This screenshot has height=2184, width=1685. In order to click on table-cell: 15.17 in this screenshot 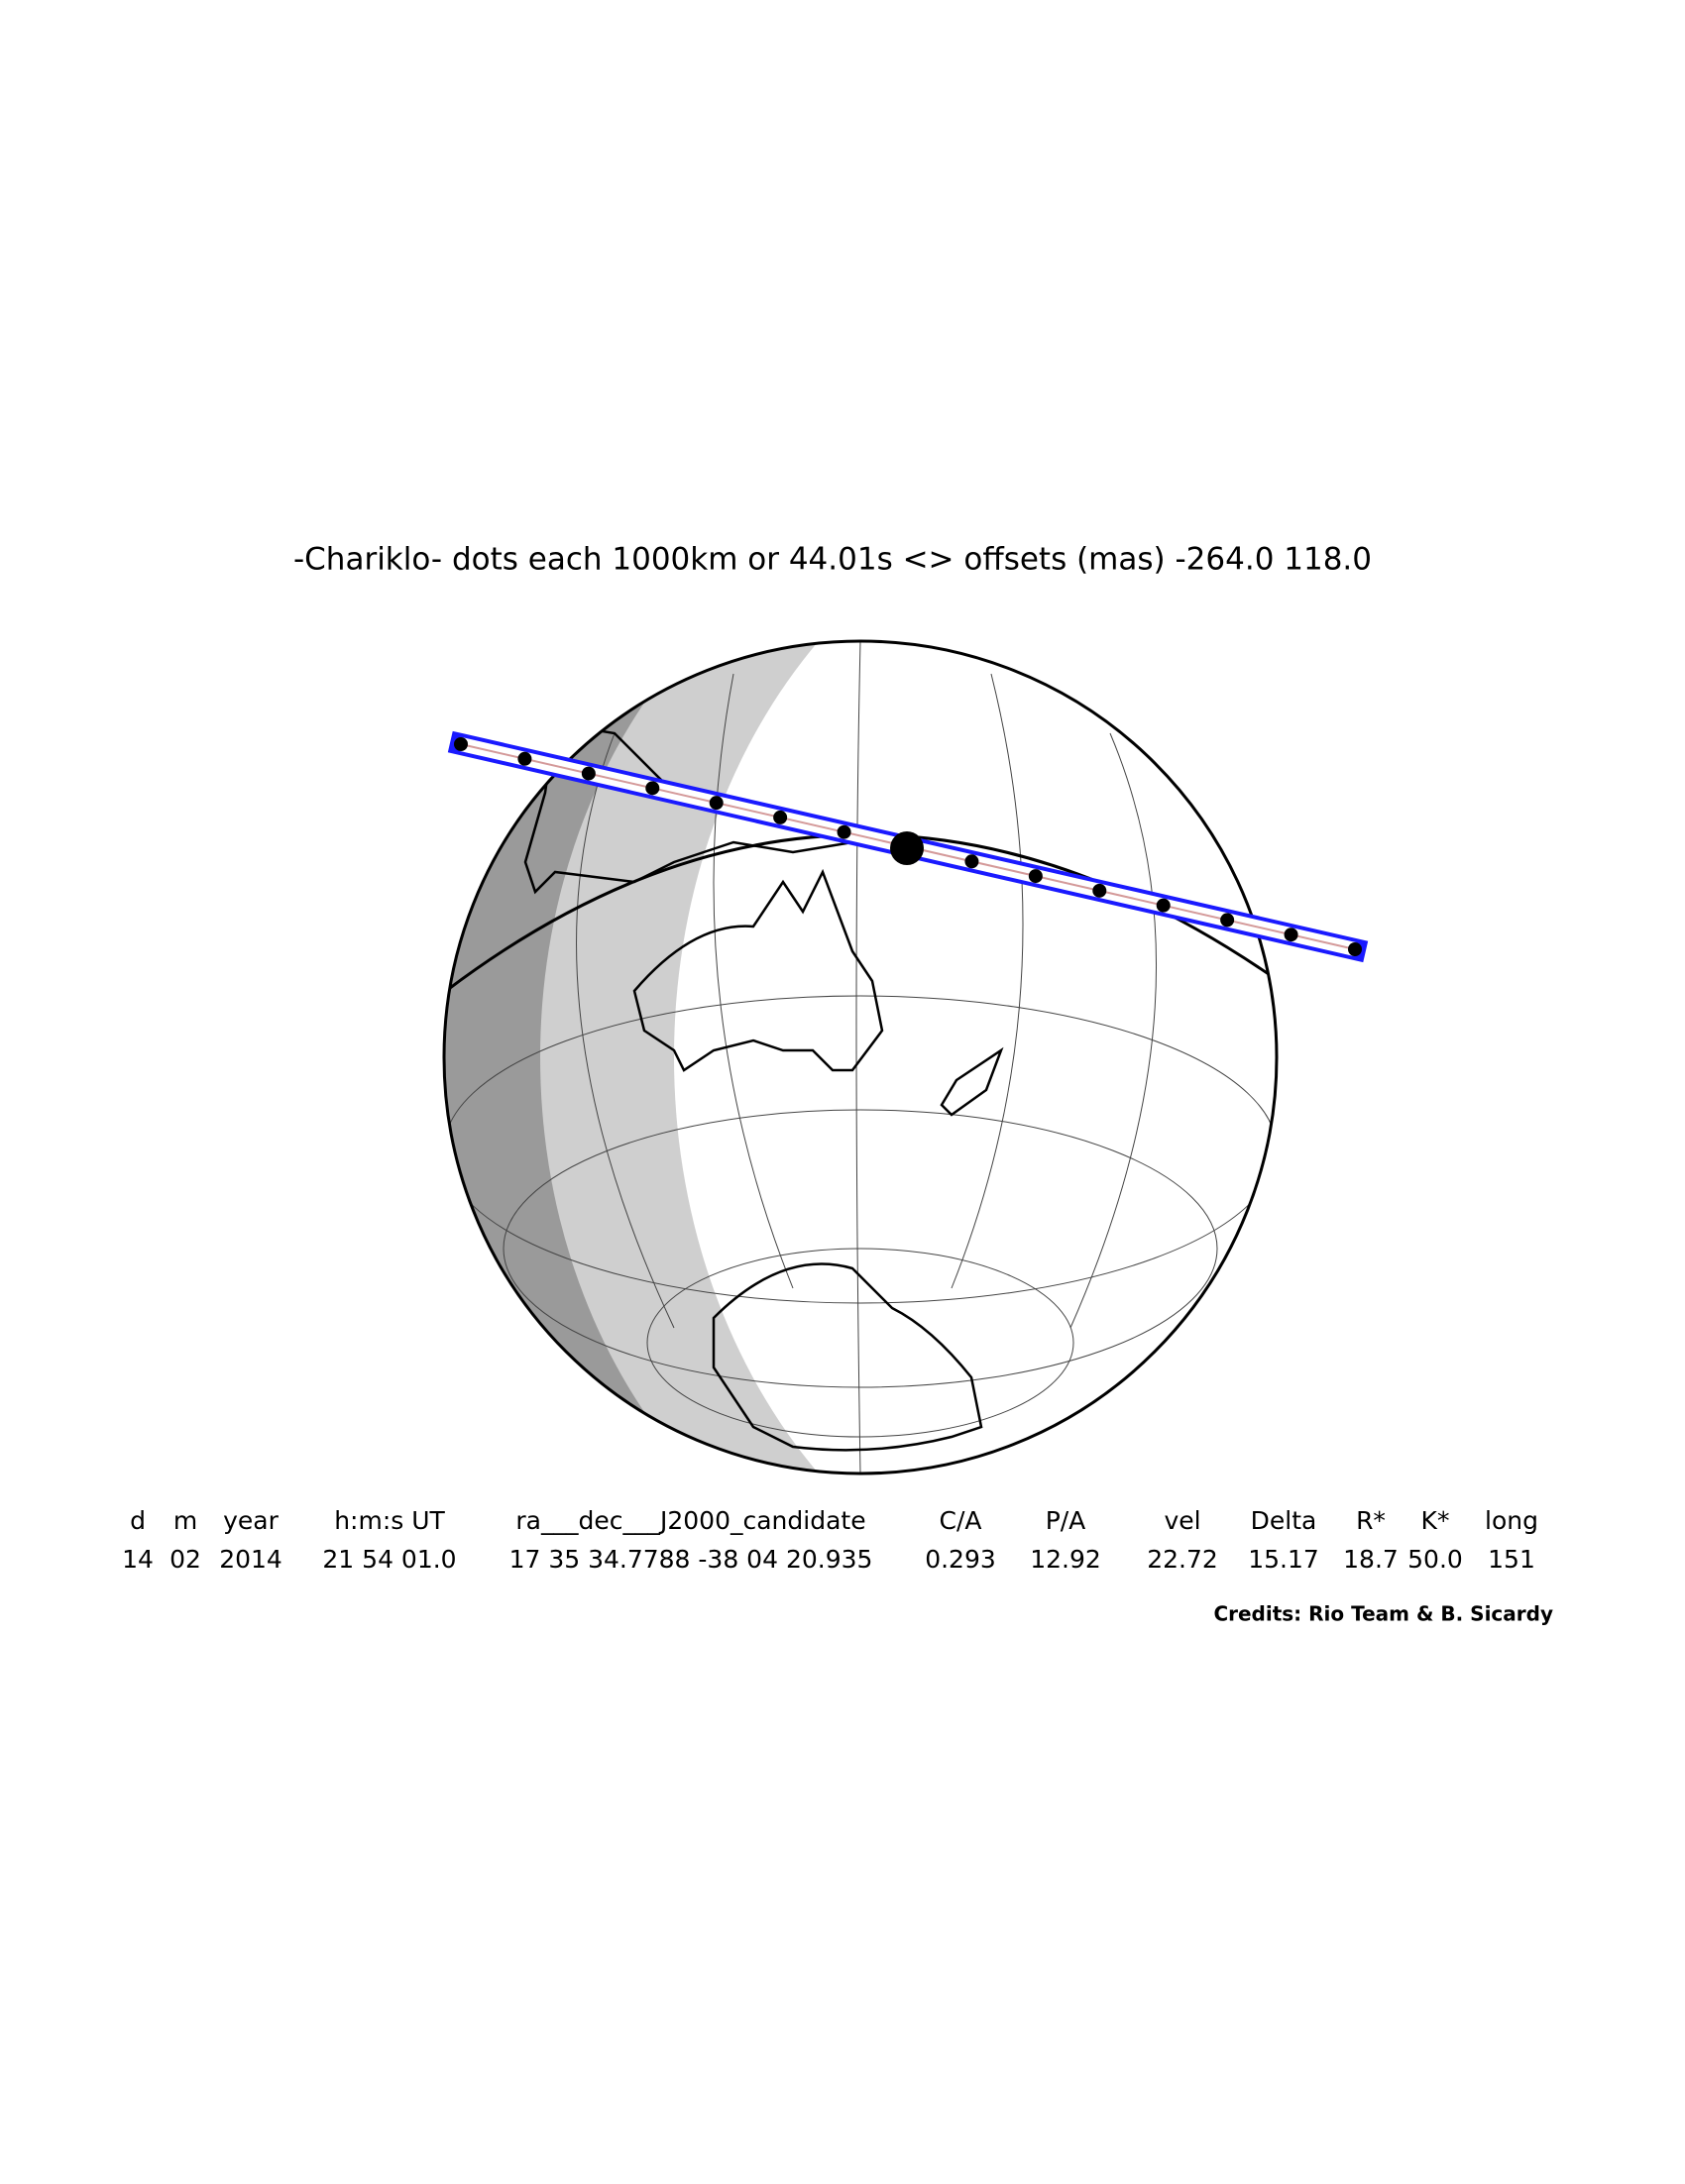, I will do `click(1283, 1559)`.